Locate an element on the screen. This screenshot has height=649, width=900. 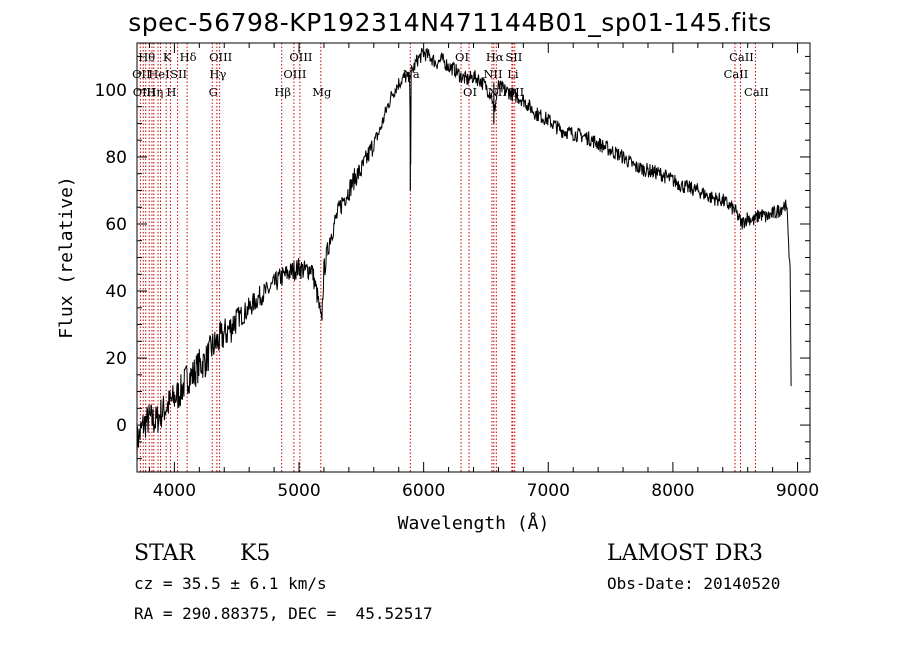
x-tick-label: 6000 is located at coordinates (423, 491).